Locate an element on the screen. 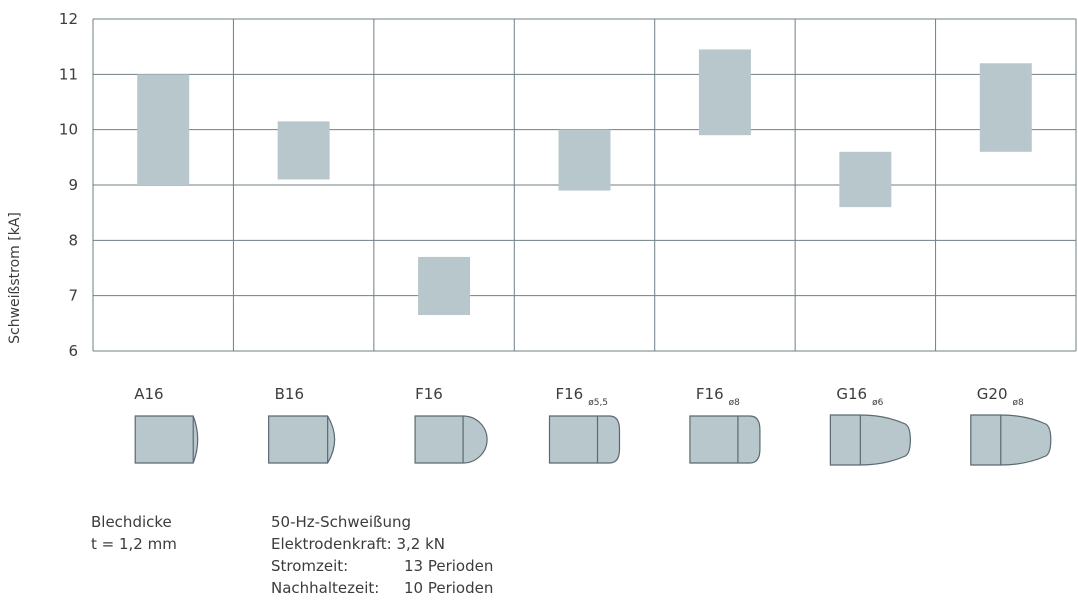  electrode-tip-shapes is located at coordinates (593, 440).